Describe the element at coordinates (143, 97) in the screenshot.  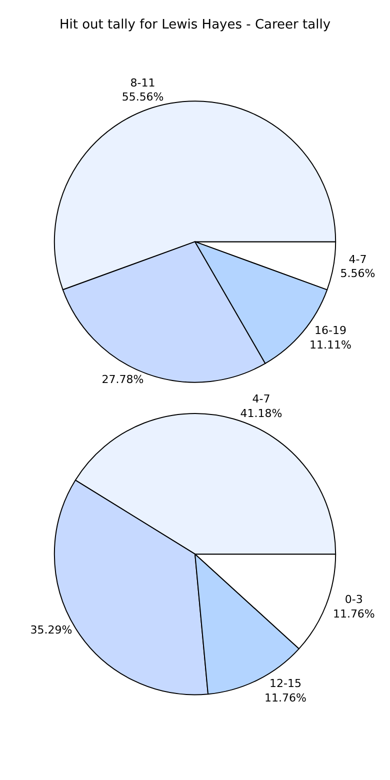
I see `data-label: 55.56%` at that location.